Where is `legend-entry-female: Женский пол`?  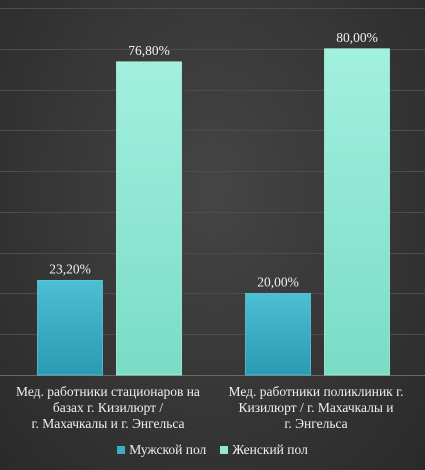
legend-entry-female: Женский пол is located at coordinates (264, 450).